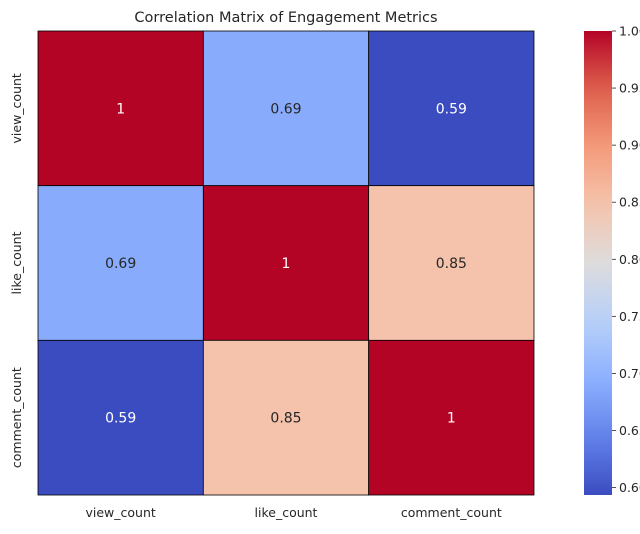 Image resolution: width=640 pixels, height=534 pixels. I want to click on colorbar-tick-label: 1.00, so click(629, 31).